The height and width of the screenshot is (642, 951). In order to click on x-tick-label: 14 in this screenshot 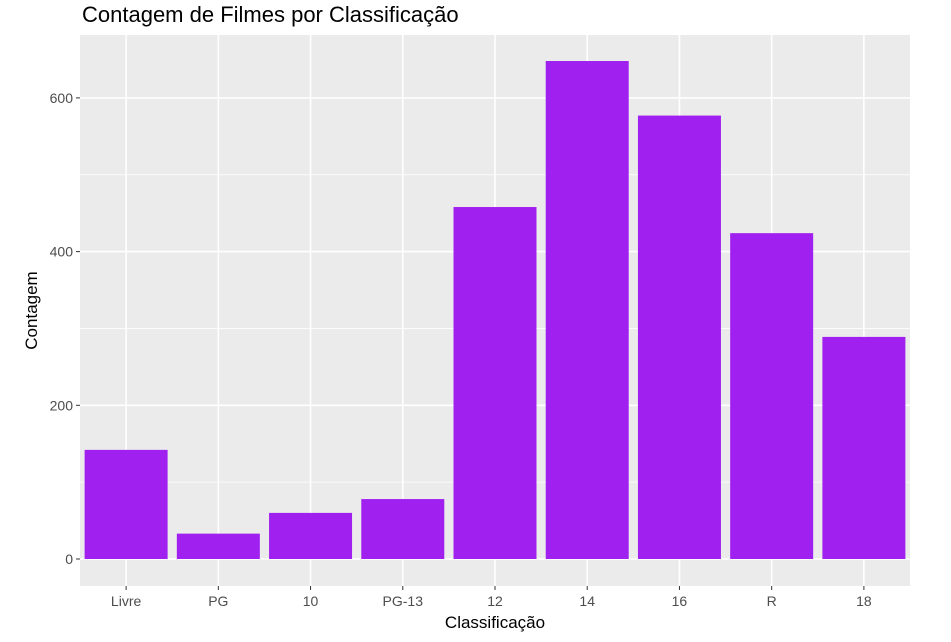, I will do `click(587, 601)`.